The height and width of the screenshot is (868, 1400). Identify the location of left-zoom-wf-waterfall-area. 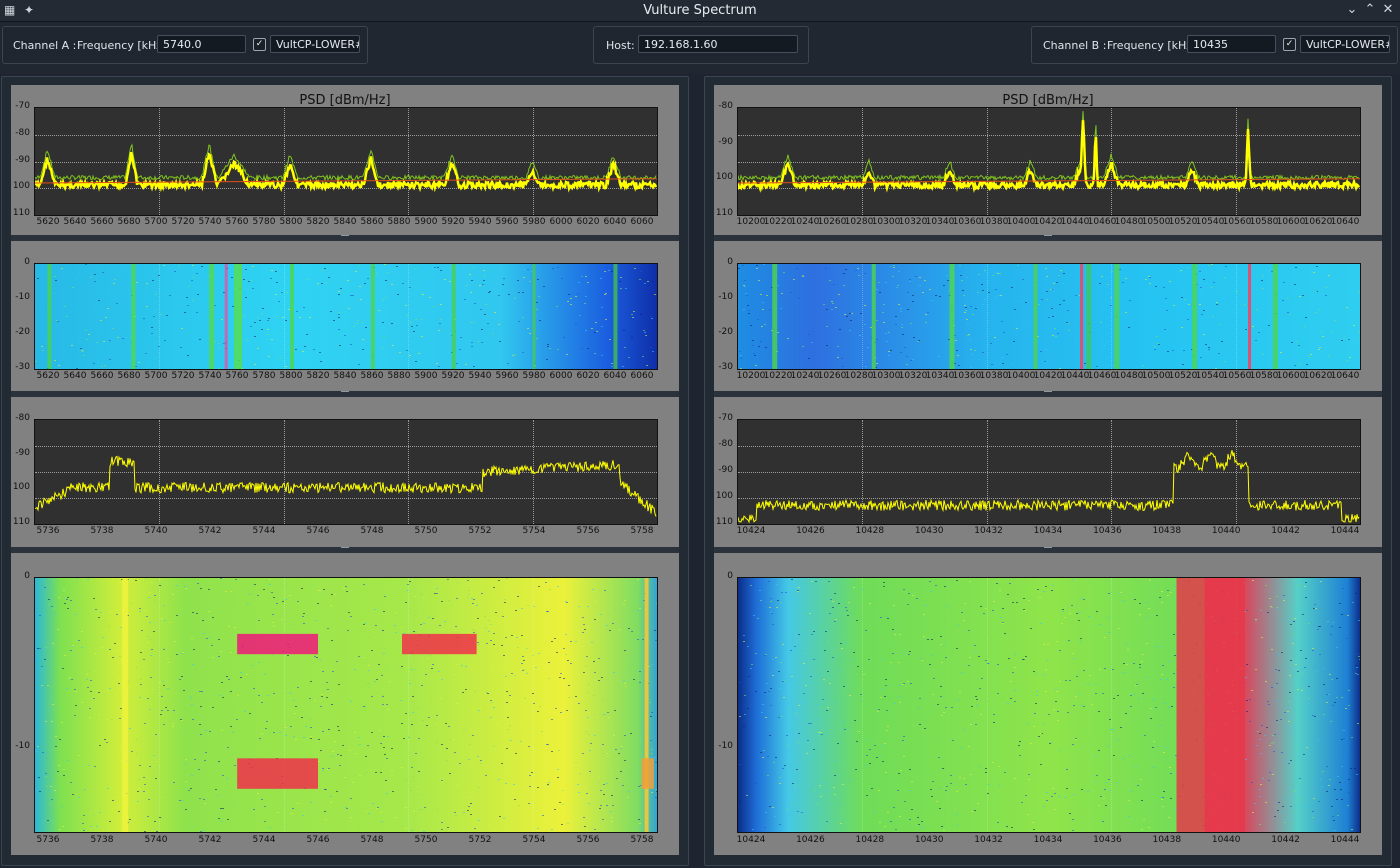
(346, 705).